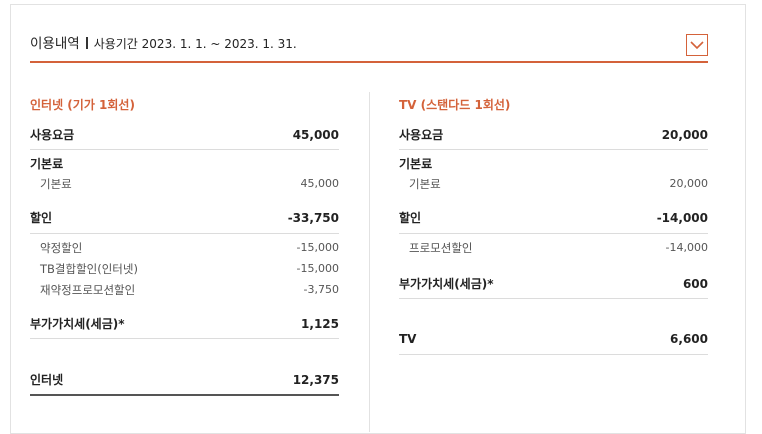 Image resolution: width=762 pixels, height=434 pixels. What do you see at coordinates (455, 105) in the screenshot?
I see `tv-section-title: TV (스탠다드 1회선)` at bounding box center [455, 105].